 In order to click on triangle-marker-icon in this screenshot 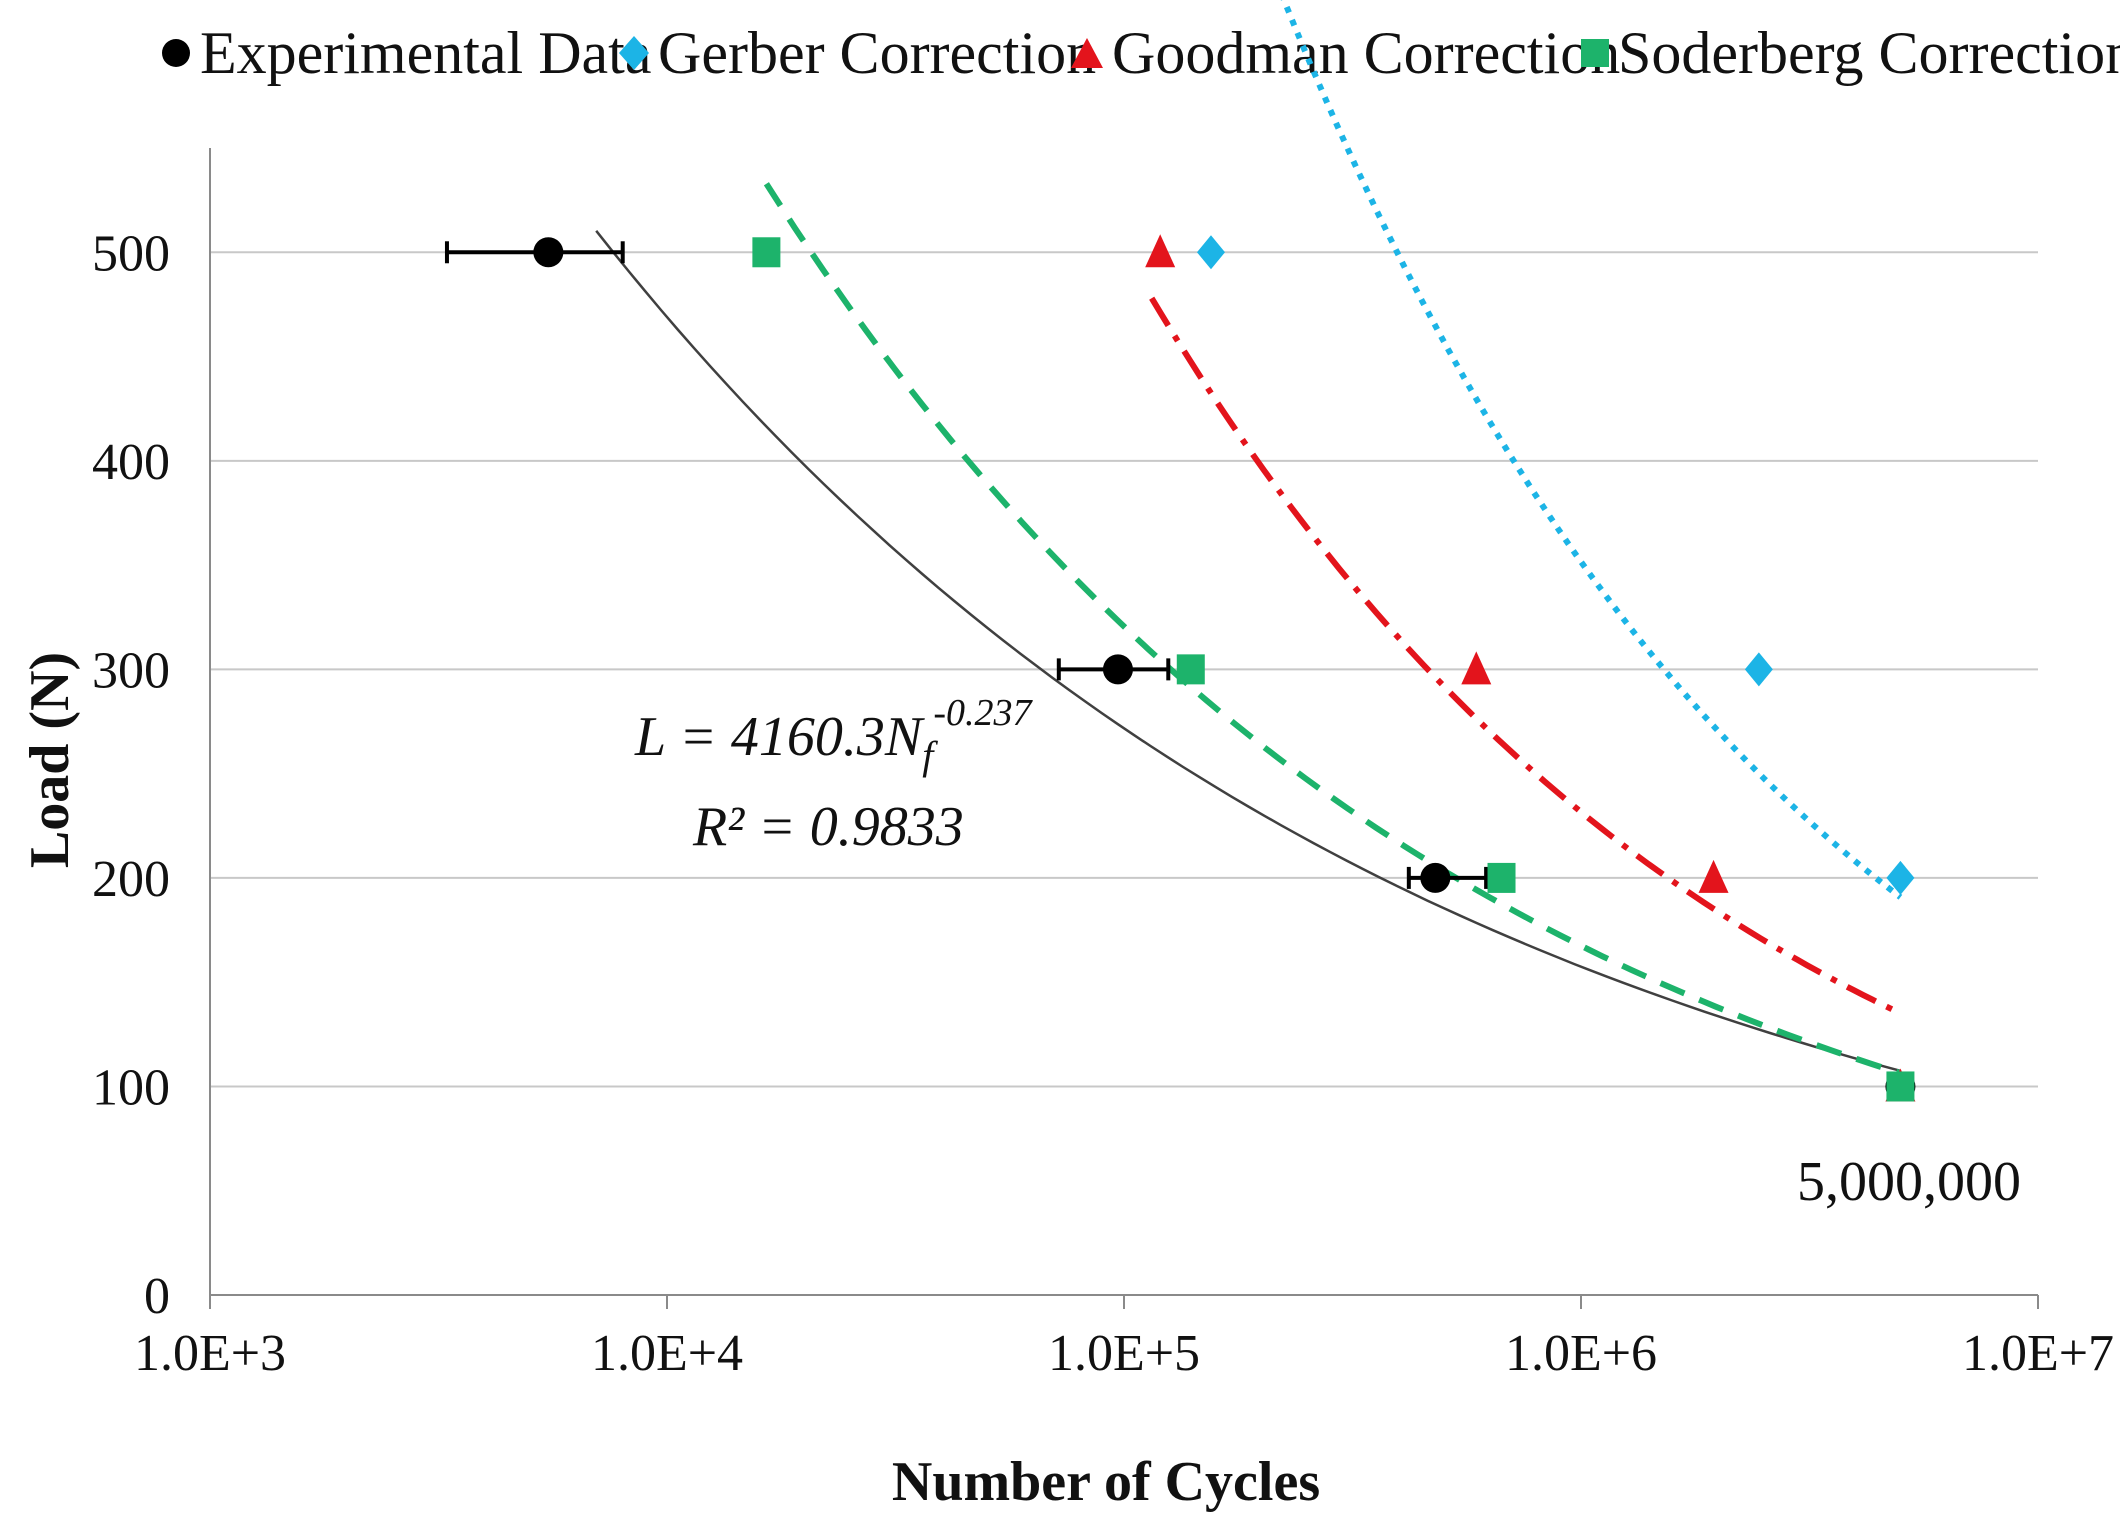, I will do `click(1087, 53)`.